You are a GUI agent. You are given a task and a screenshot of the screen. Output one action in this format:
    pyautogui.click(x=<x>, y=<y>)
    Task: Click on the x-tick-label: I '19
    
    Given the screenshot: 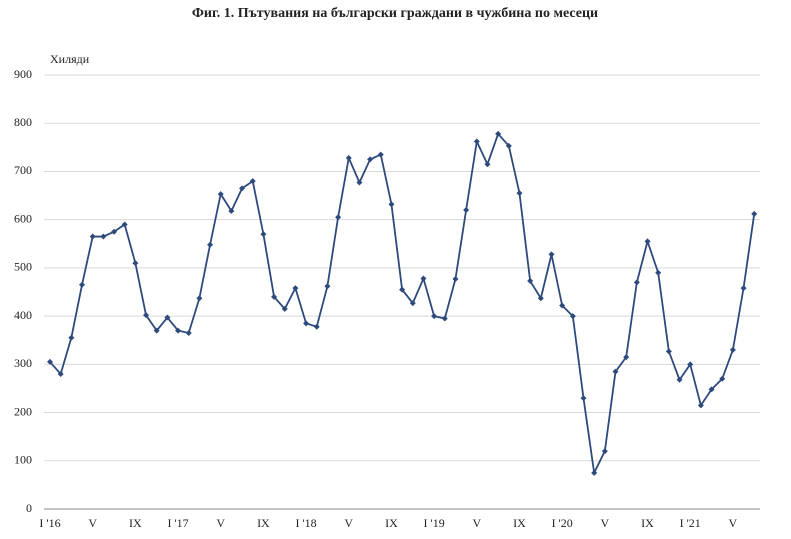 What is the action you would take?
    pyautogui.click(x=434, y=523)
    